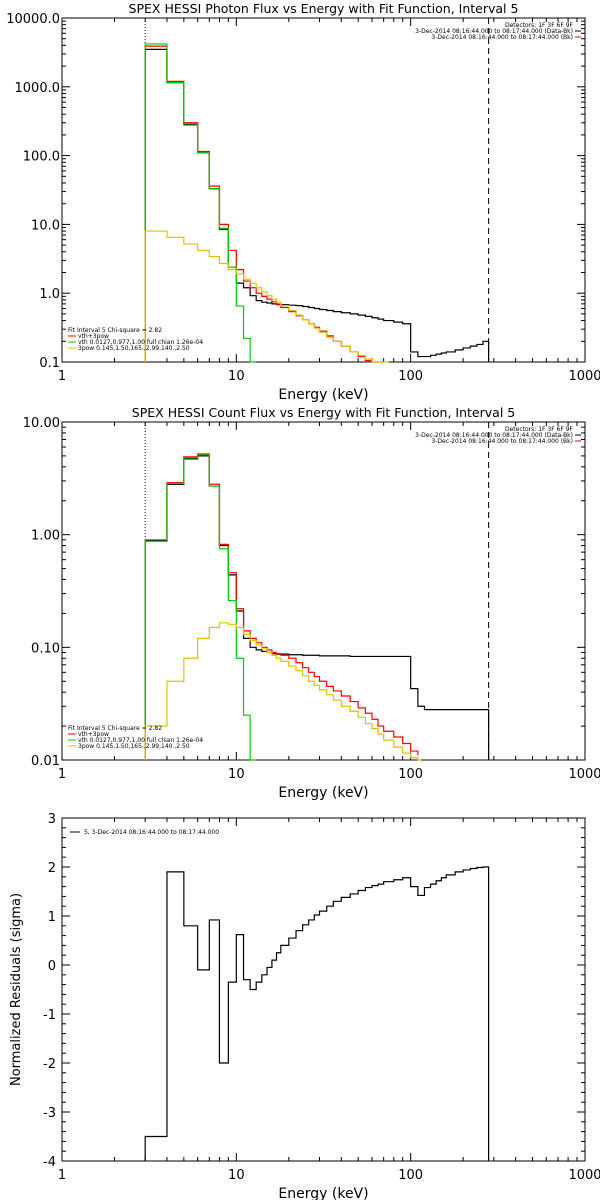 The image size is (600, 1200). Describe the element at coordinates (45, 761) in the screenshot. I see `y-tick-label: 0.01` at that location.